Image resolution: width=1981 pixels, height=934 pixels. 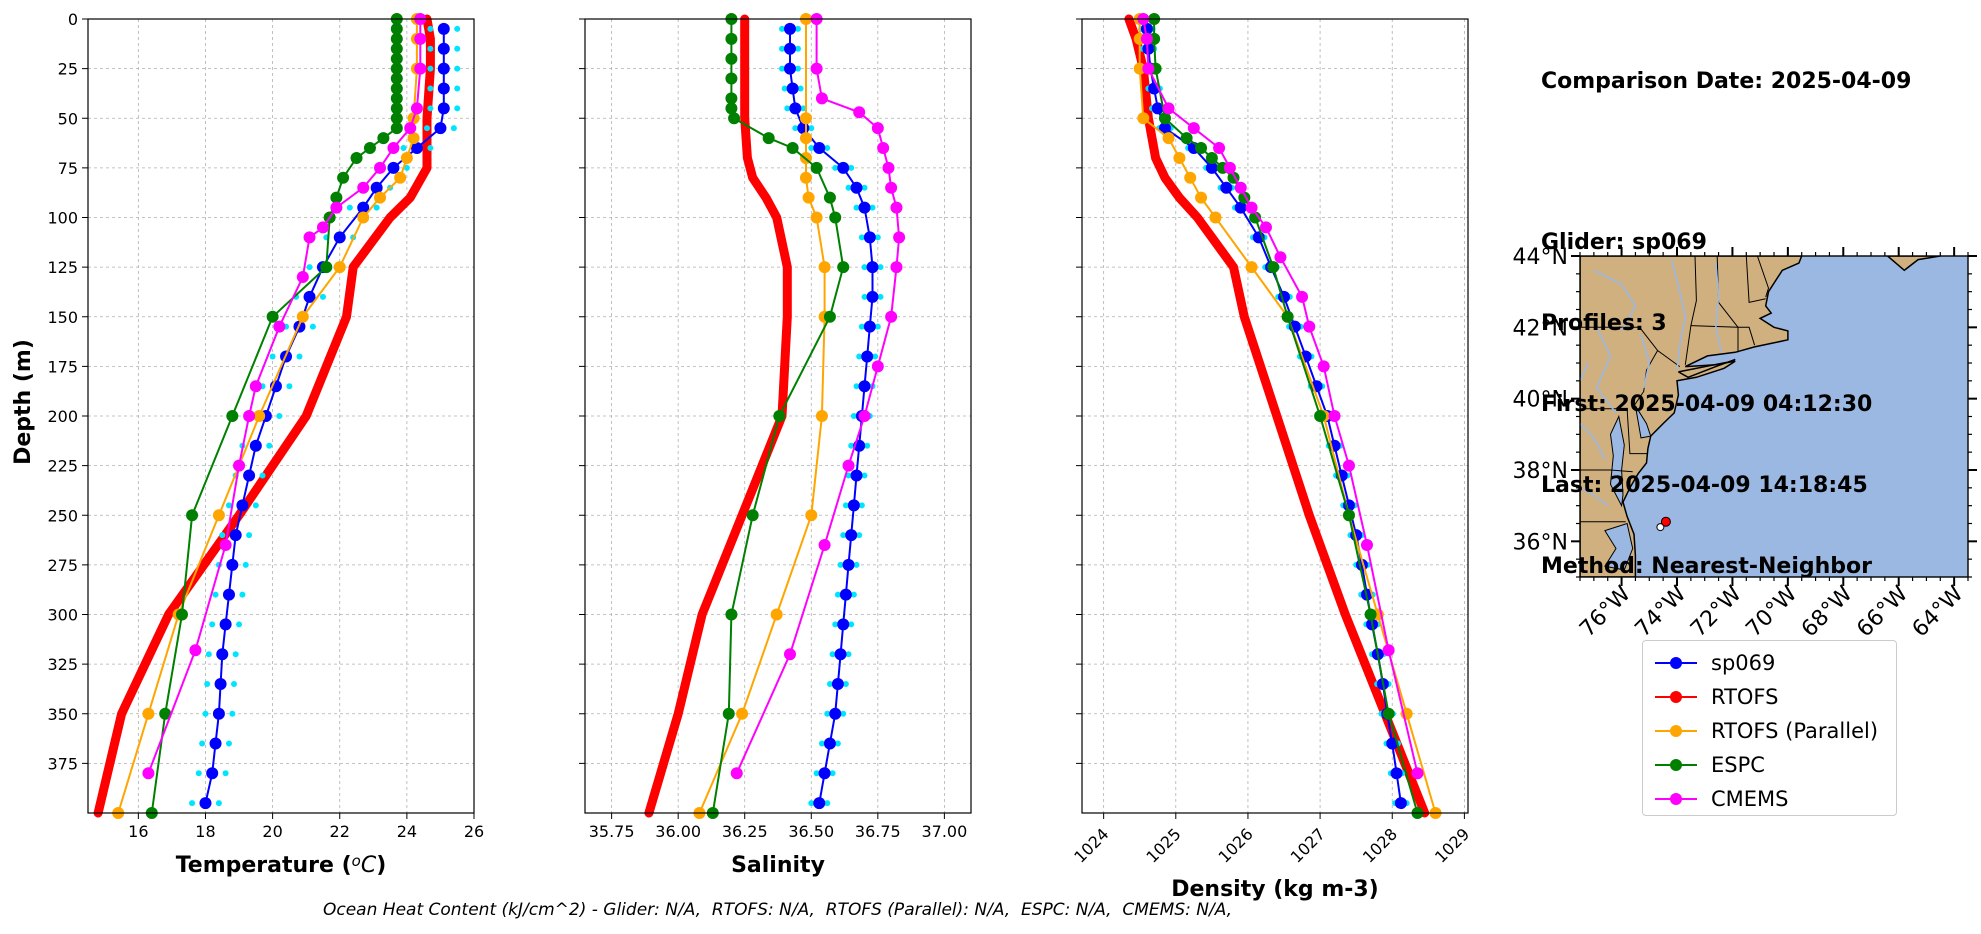 What do you see at coordinates (1540, 257) in the screenshot?
I see `lat-tick-label: 44°N` at bounding box center [1540, 257].